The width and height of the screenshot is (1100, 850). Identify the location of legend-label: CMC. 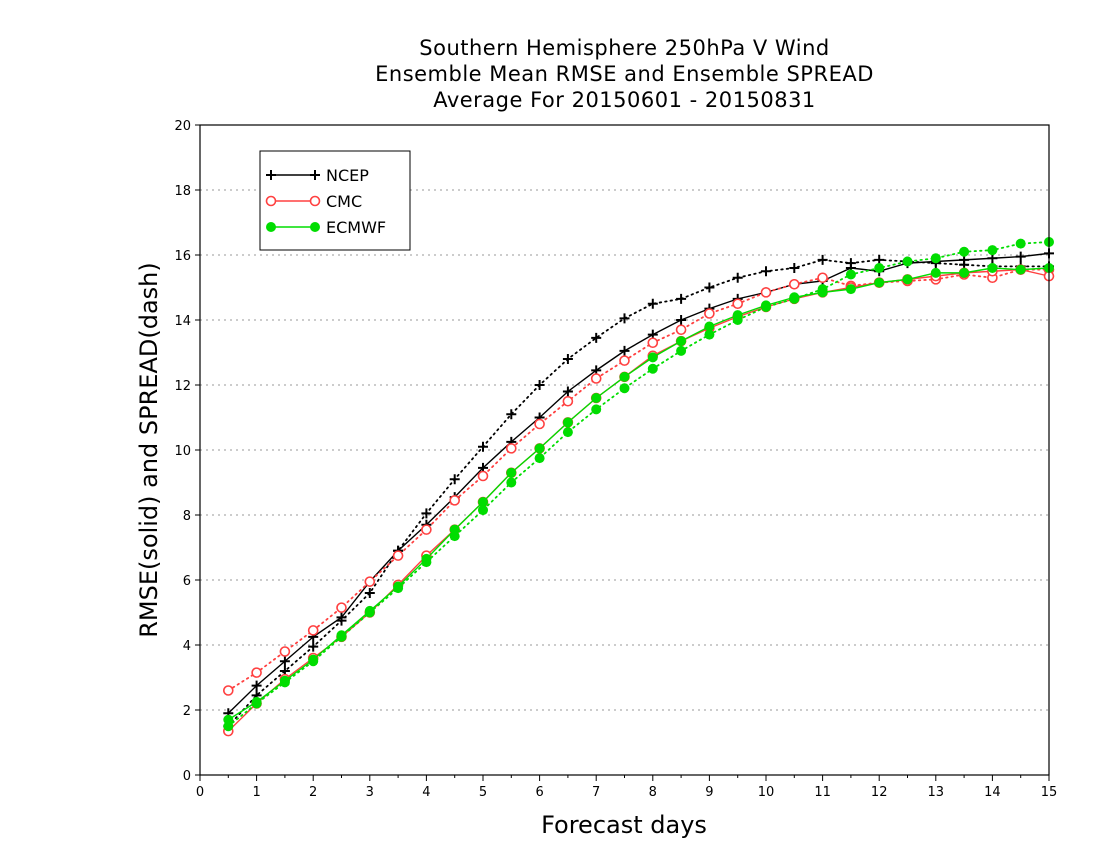
(344, 201).